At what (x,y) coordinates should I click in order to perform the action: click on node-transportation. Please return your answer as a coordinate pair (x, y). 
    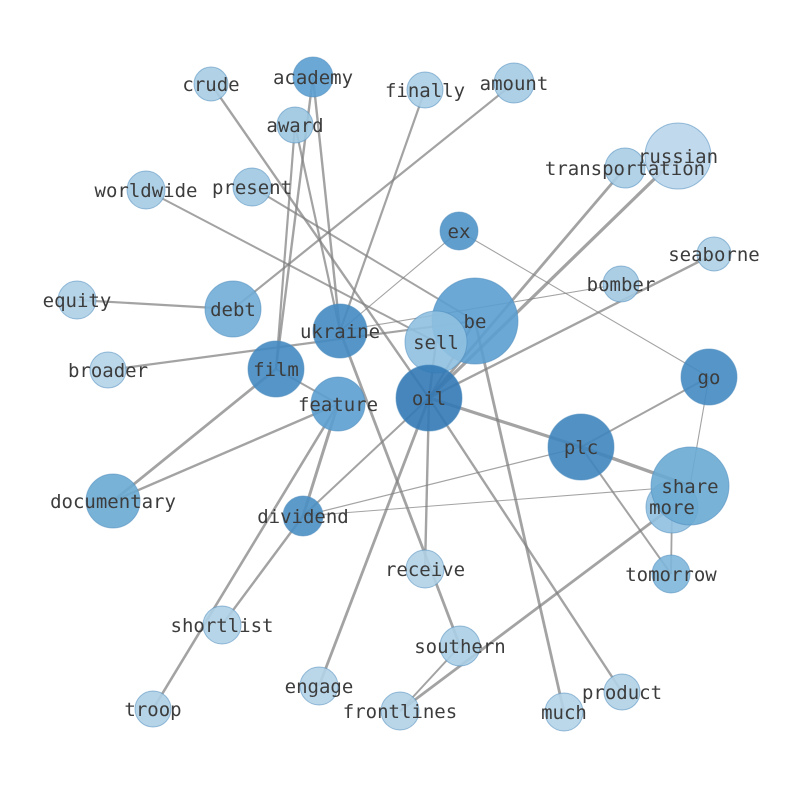
    Looking at the image, I should click on (625, 168).